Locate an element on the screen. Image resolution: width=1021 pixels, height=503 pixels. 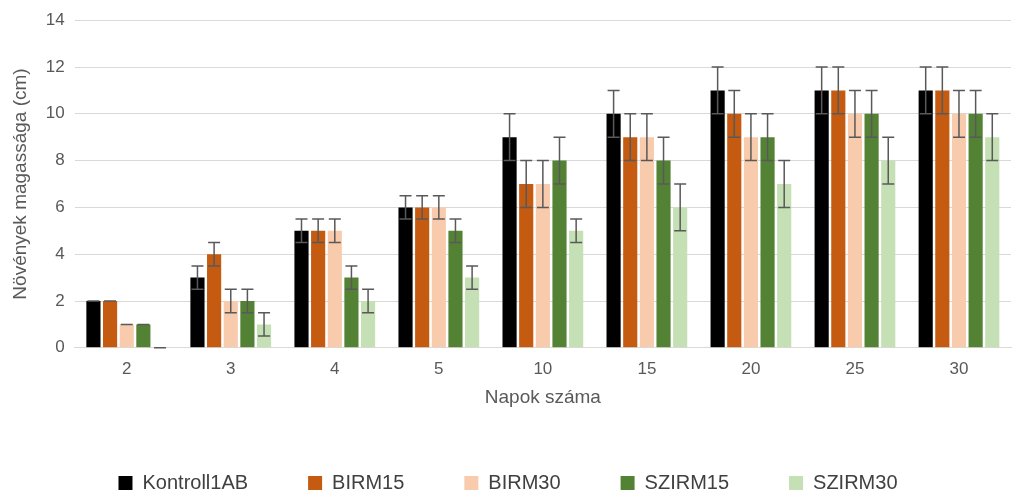
legend-label: BIRM30 is located at coordinates (524, 481).